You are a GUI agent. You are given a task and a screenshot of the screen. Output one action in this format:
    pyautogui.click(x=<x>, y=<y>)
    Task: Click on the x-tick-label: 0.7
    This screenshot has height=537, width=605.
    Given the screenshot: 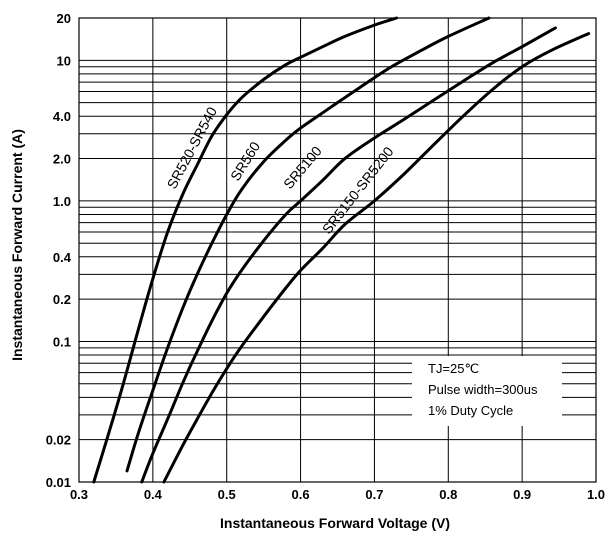 What is the action you would take?
    pyautogui.click(x=374, y=494)
    